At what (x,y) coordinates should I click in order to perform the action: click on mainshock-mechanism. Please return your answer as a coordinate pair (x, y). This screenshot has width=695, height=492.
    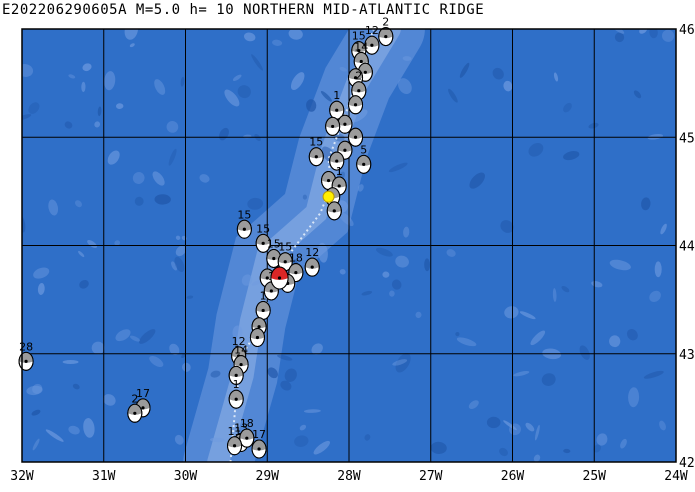
    Looking at the image, I should click on (279, 278).